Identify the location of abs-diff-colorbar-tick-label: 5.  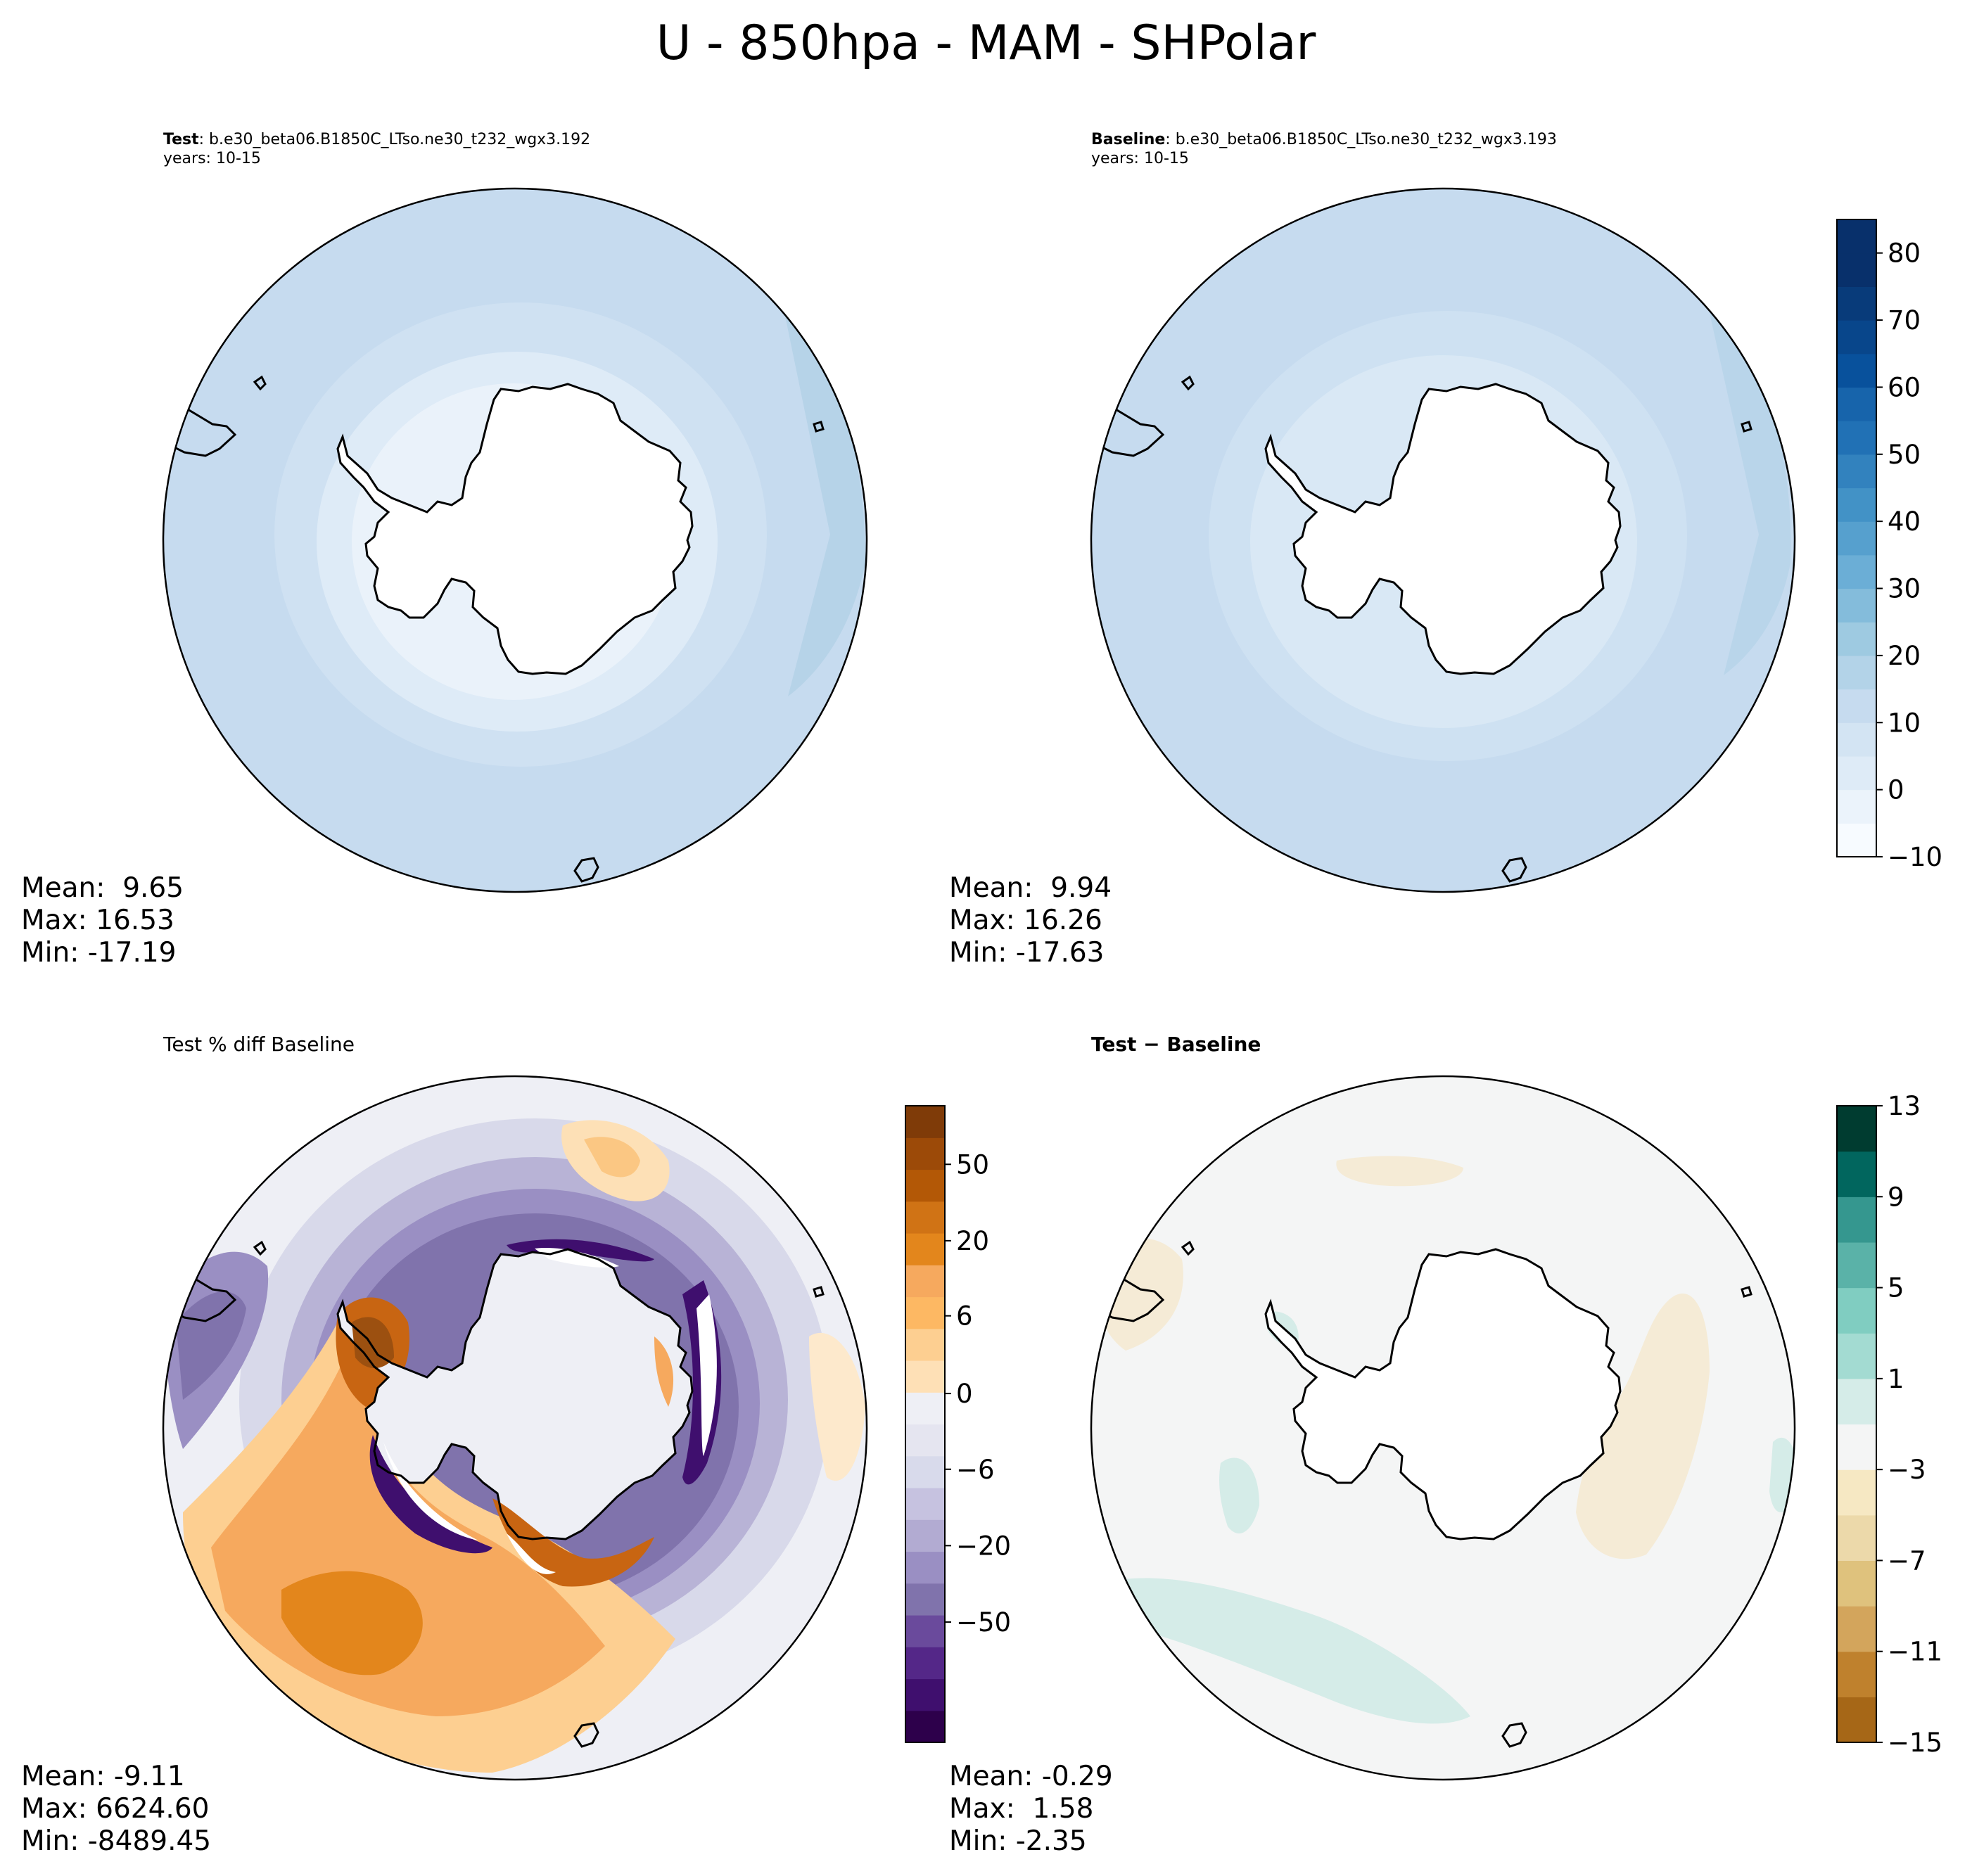
(1896, 1288).